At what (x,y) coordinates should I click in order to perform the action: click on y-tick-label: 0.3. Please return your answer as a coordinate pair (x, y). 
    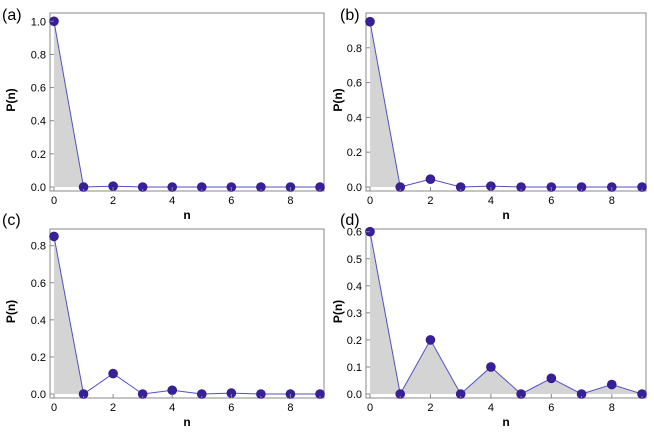
    Looking at the image, I should click on (354, 314).